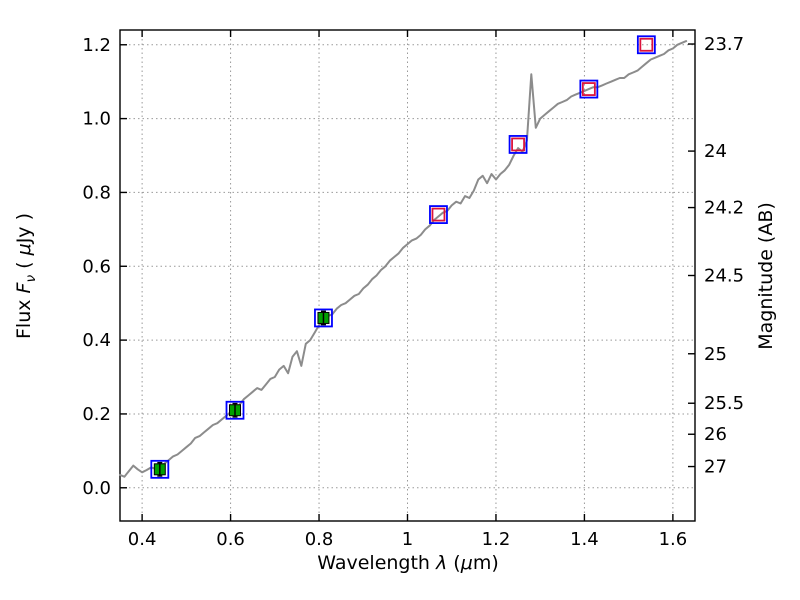  Describe the element at coordinates (142, 539) in the screenshot. I see `x-tick-label: 0.4` at that location.